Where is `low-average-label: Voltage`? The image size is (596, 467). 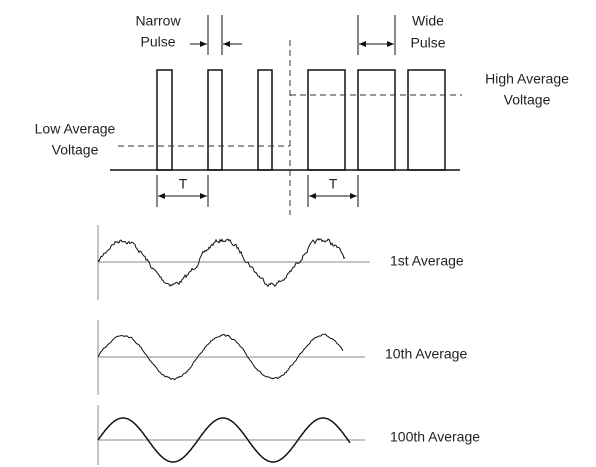 low-average-label: Voltage is located at coordinates (75, 150).